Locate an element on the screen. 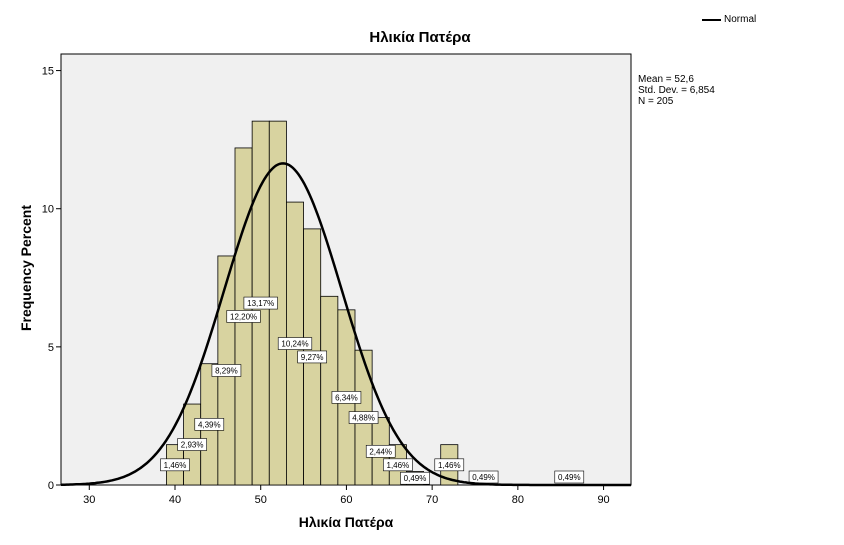 The image size is (844, 545). data-label-text: 6,34% is located at coordinates (346, 397).